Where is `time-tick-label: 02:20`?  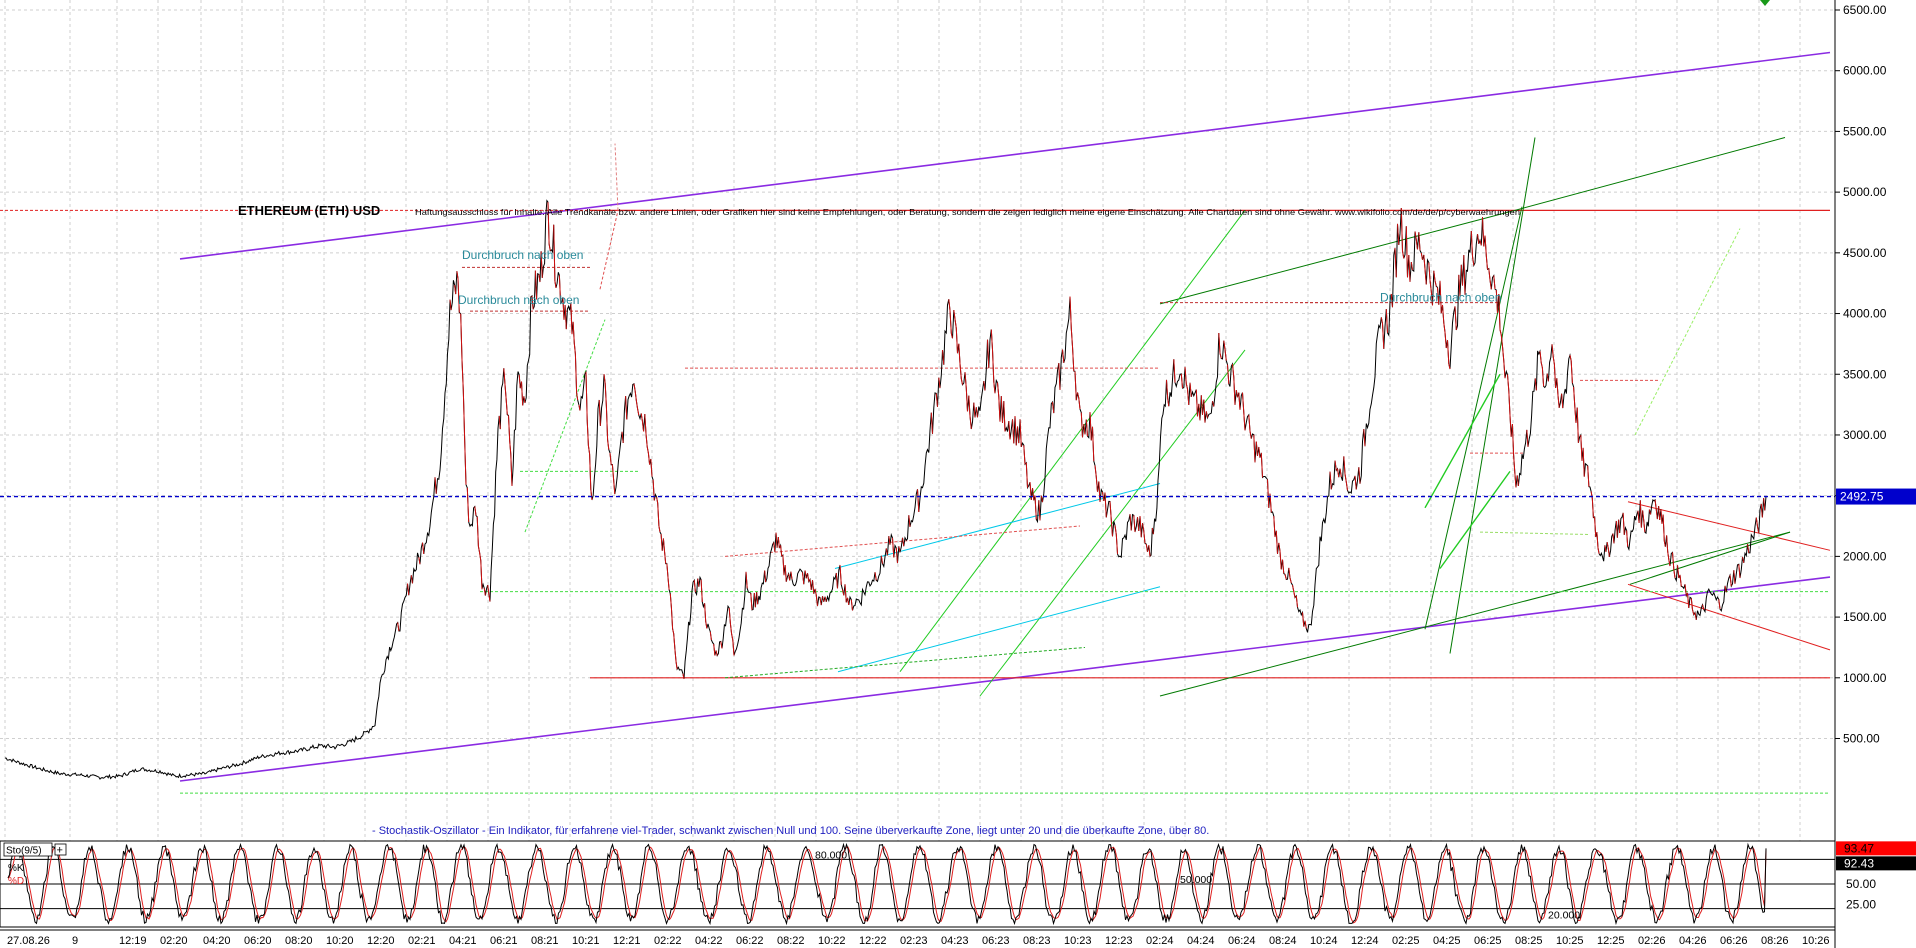 time-tick-label: 02:20 is located at coordinates (174, 941).